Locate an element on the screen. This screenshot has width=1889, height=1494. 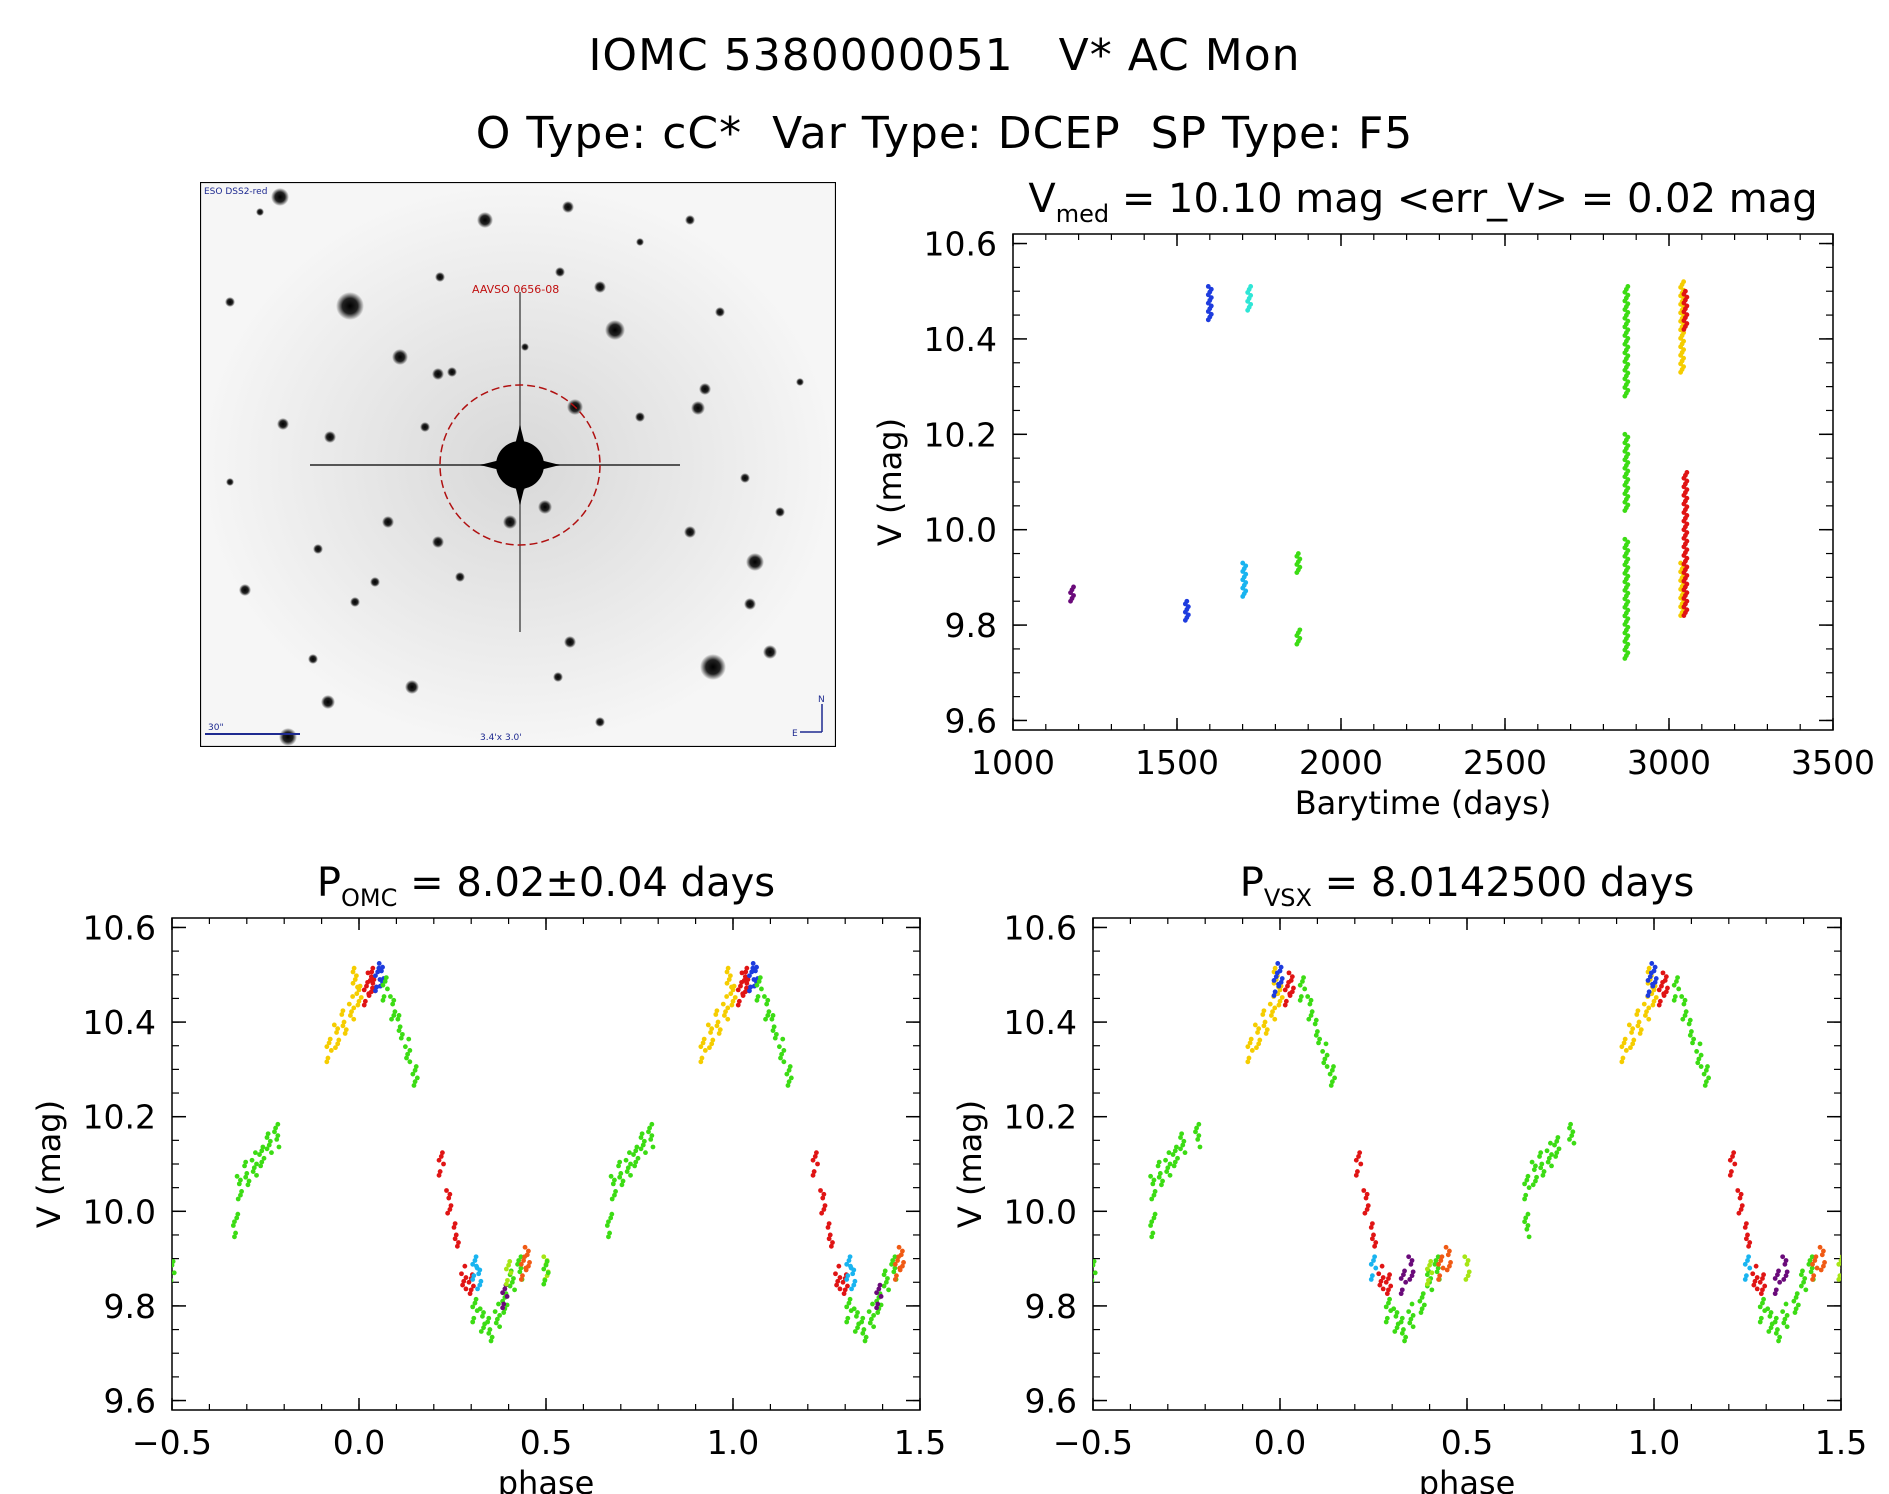
star-field is located at coordinates (514, 467).